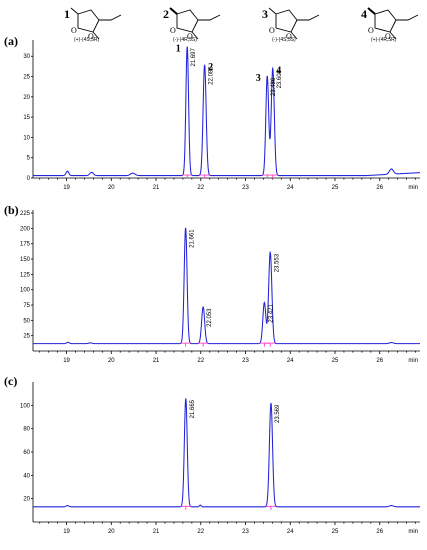 Image resolution: width=427 pixels, height=550 pixels. I want to click on panel-0-x-tick-label-6: 25, so click(335, 188).